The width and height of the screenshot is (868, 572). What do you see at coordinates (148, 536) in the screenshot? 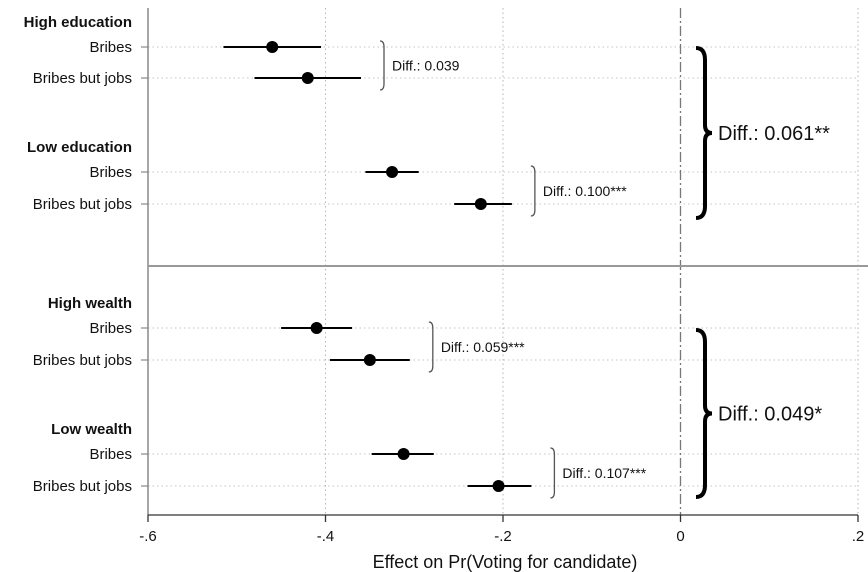
I see `x-tick-label: -.6` at bounding box center [148, 536].